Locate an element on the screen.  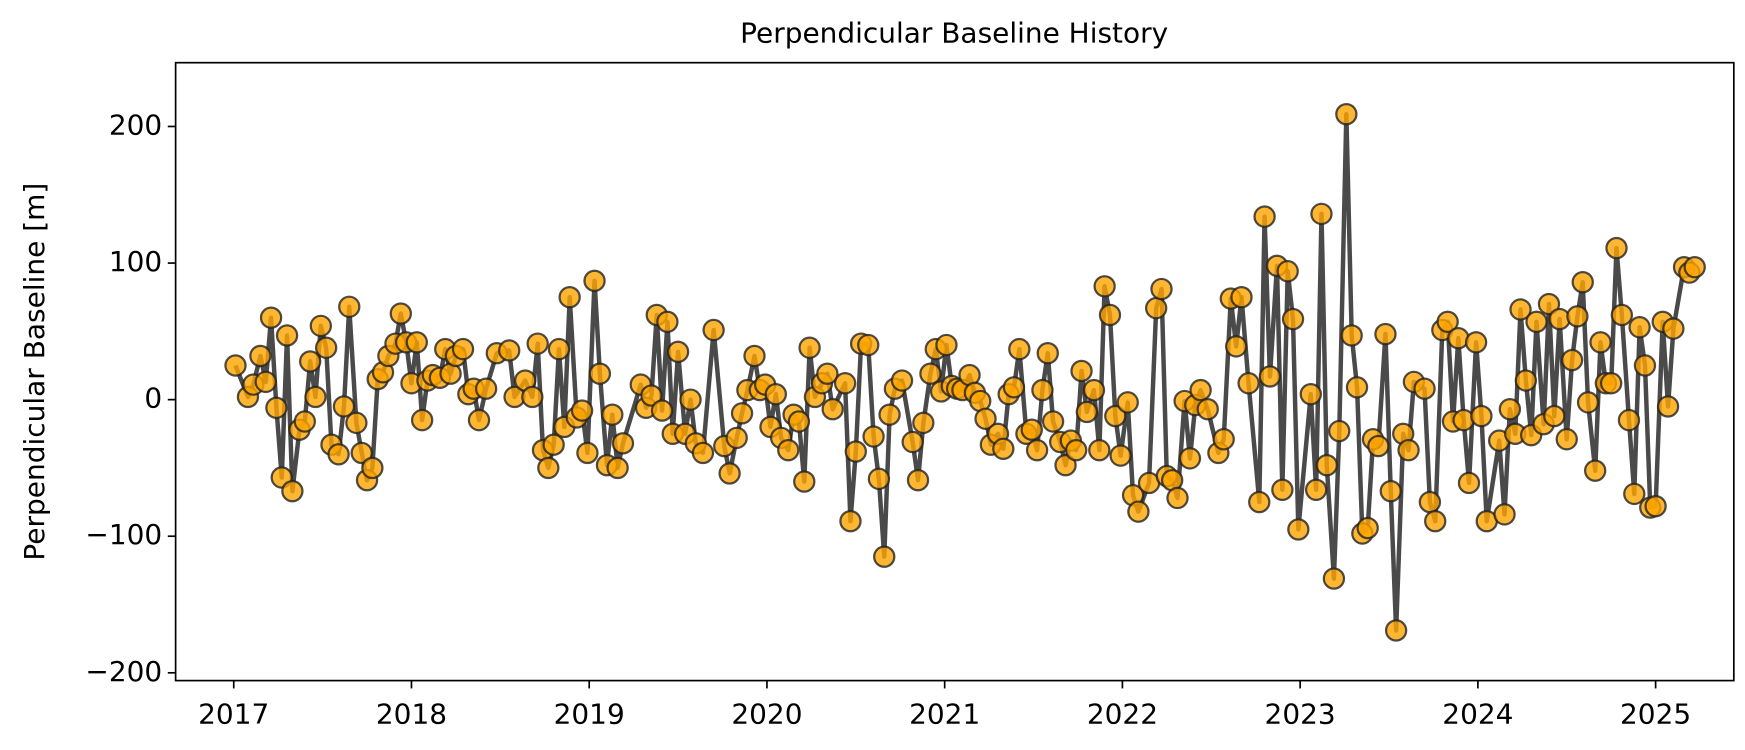
x-tick-label: 2018 is located at coordinates (411, 713).